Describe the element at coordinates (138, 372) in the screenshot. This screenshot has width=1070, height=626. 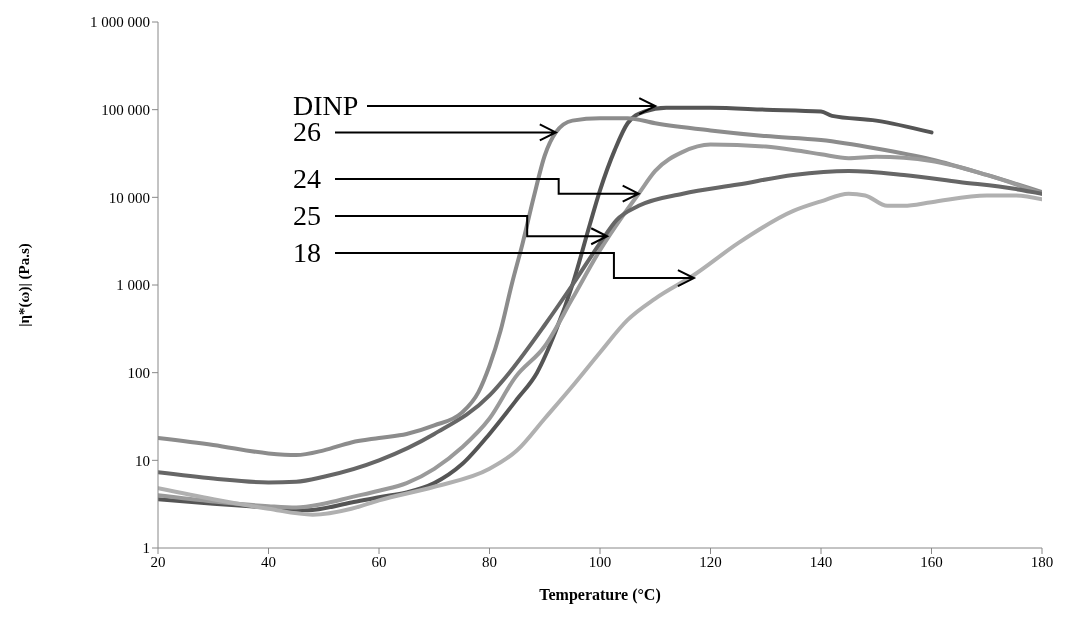
I see `y-tick-label: 100` at that location.